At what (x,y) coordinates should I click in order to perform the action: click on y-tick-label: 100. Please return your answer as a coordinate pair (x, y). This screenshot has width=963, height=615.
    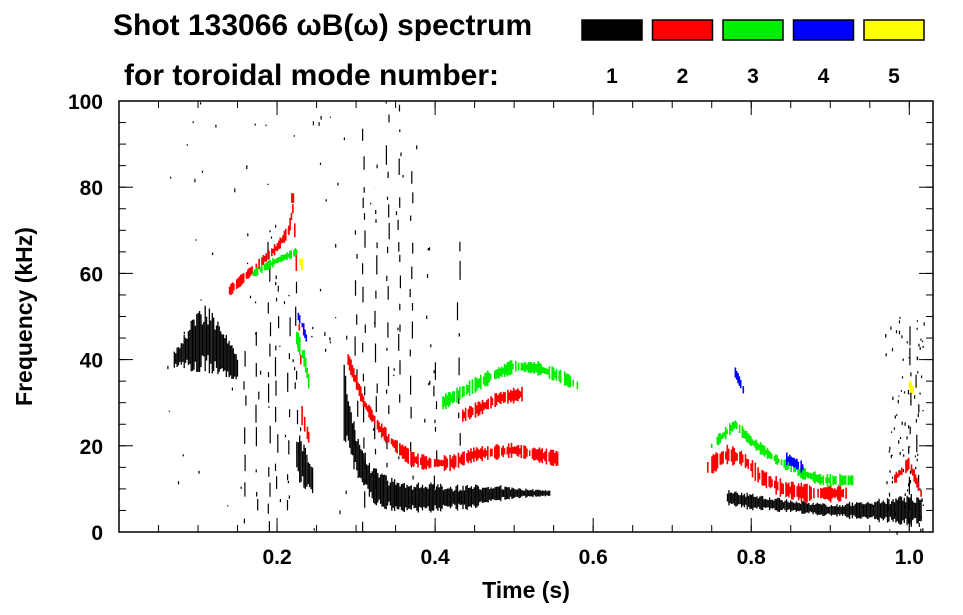
    Looking at the image, I should click on (85, 102).